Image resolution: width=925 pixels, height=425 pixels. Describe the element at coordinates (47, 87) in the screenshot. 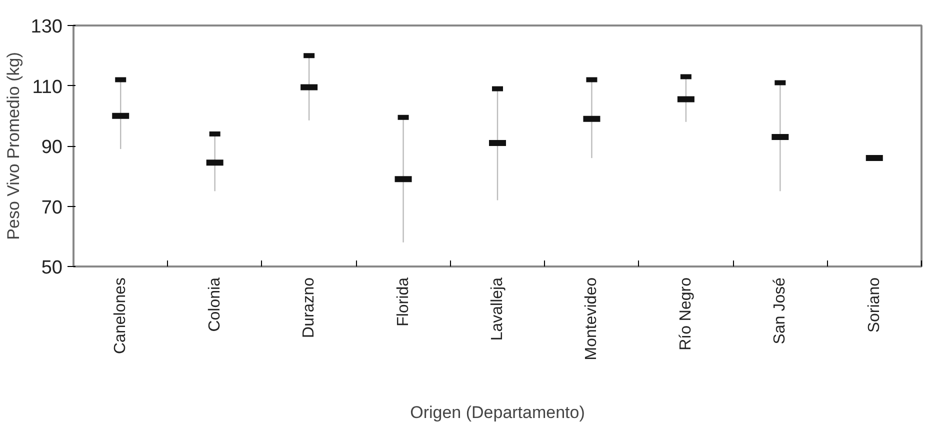

I see `y-tick-label: 110` at that location.